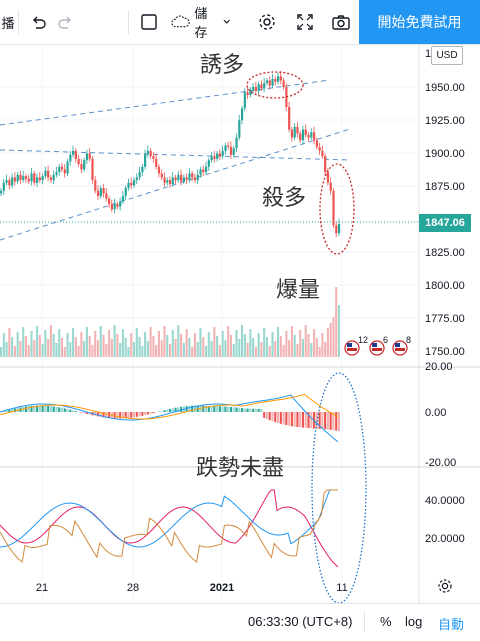  Describe the element at coordinates (363, 340) in the screenshot. I see `event-count: 12` at that location.